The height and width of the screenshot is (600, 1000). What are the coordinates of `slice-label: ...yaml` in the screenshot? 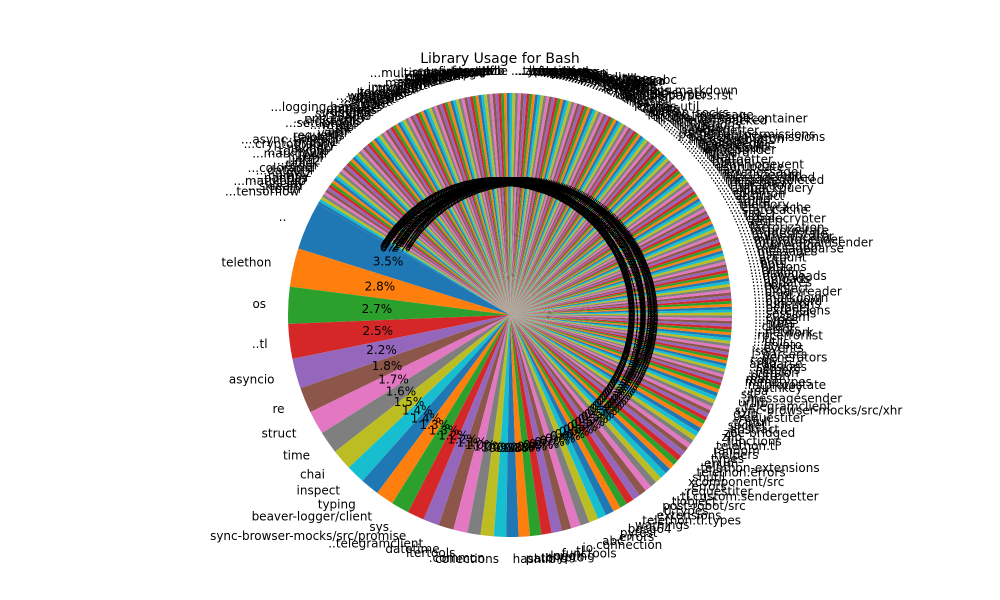 It's located at (326, 133).